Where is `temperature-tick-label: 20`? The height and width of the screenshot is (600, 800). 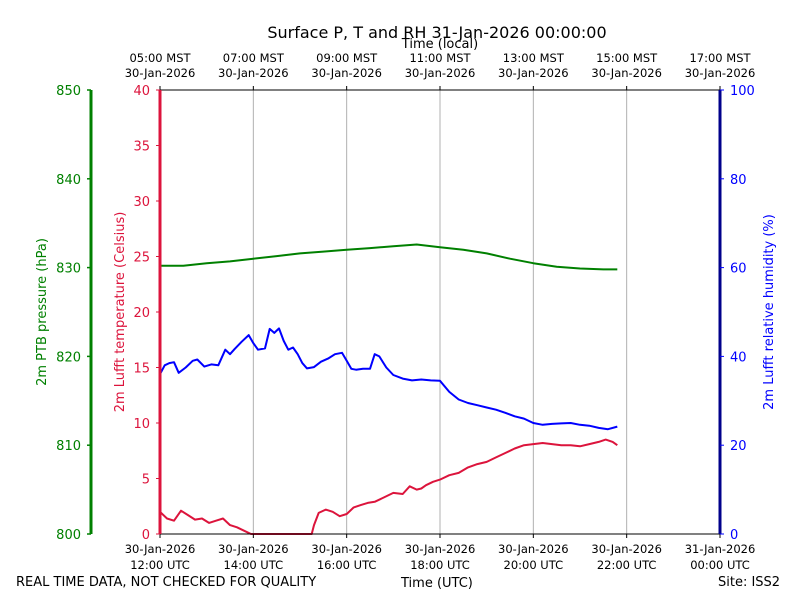
temperature-tick-label: 20 is located at coordinates (141, 313).